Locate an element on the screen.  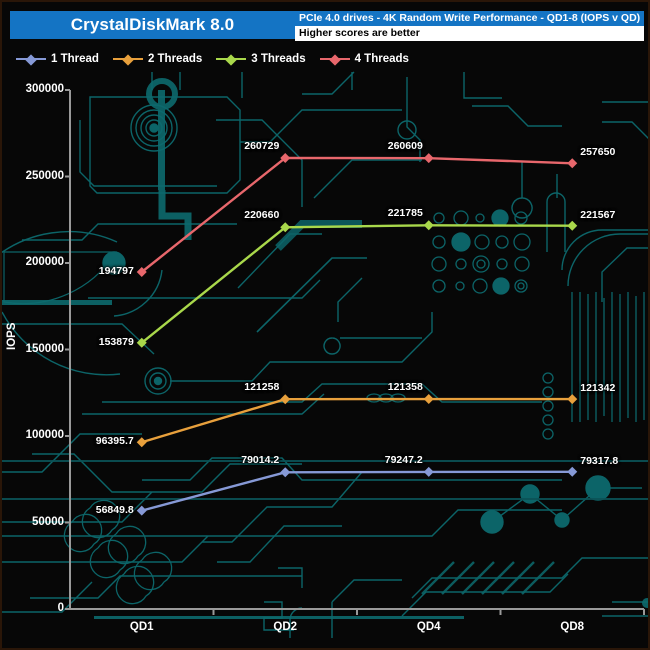
data-label: 56849.8 is located at coordinates (114, 509).